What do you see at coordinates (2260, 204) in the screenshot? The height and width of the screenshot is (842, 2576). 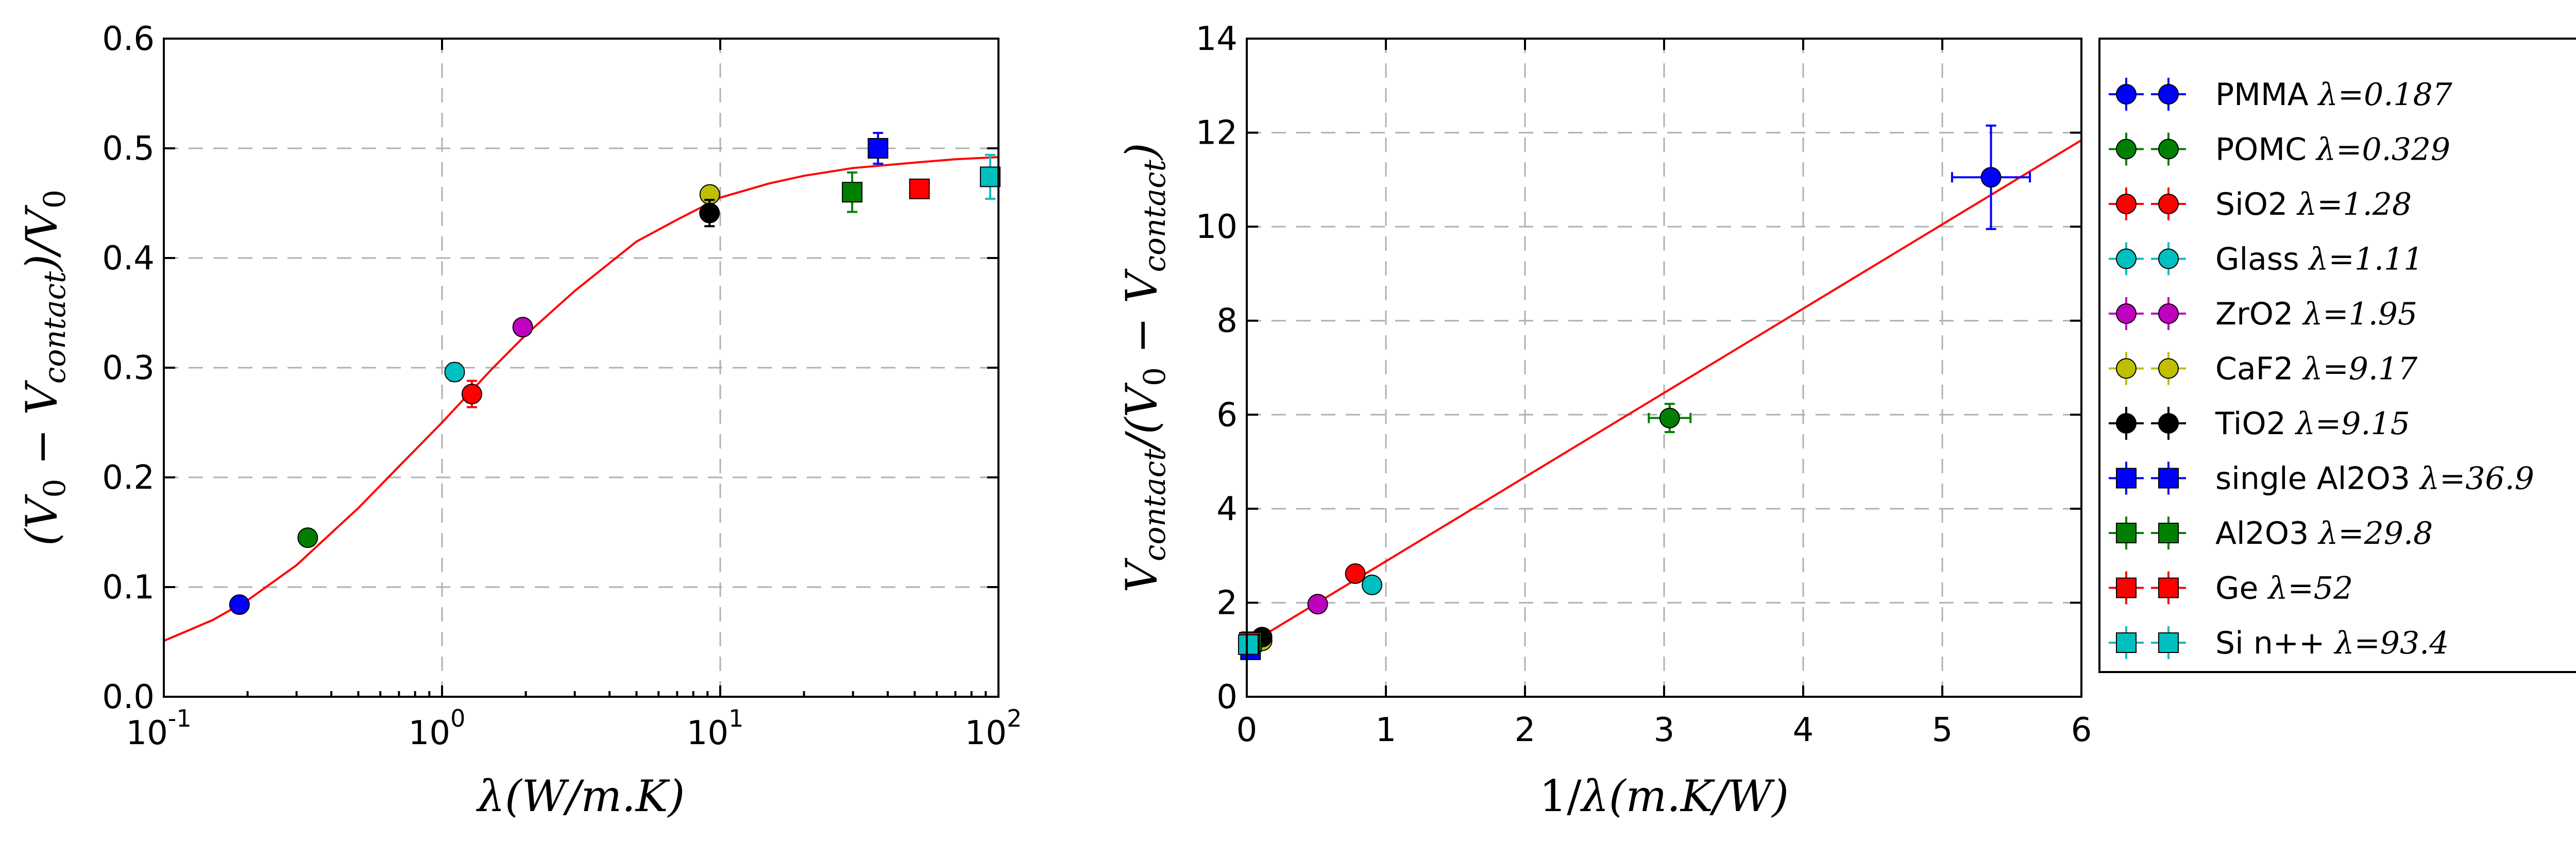 I see `legend-entry: SiO2 λ=1.28` at bounding box center [2260, 204].